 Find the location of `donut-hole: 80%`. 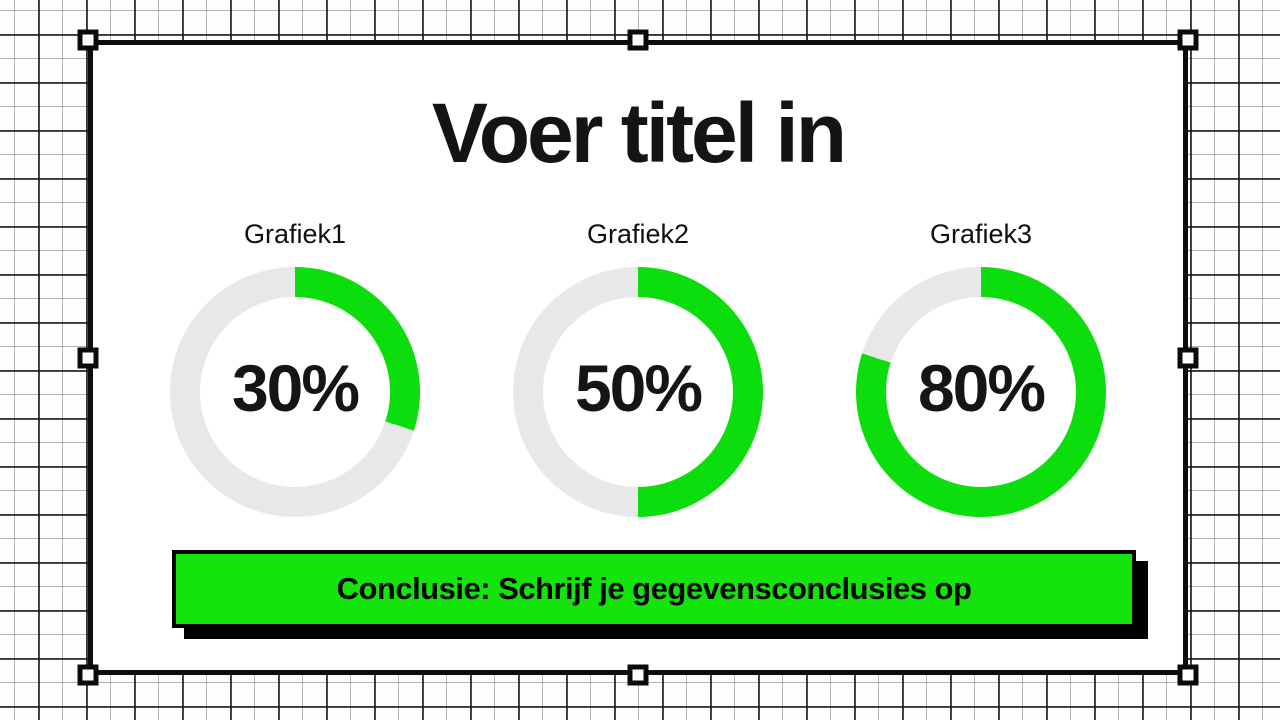

donut-hole: 80% is located at coordinates (981, 392).